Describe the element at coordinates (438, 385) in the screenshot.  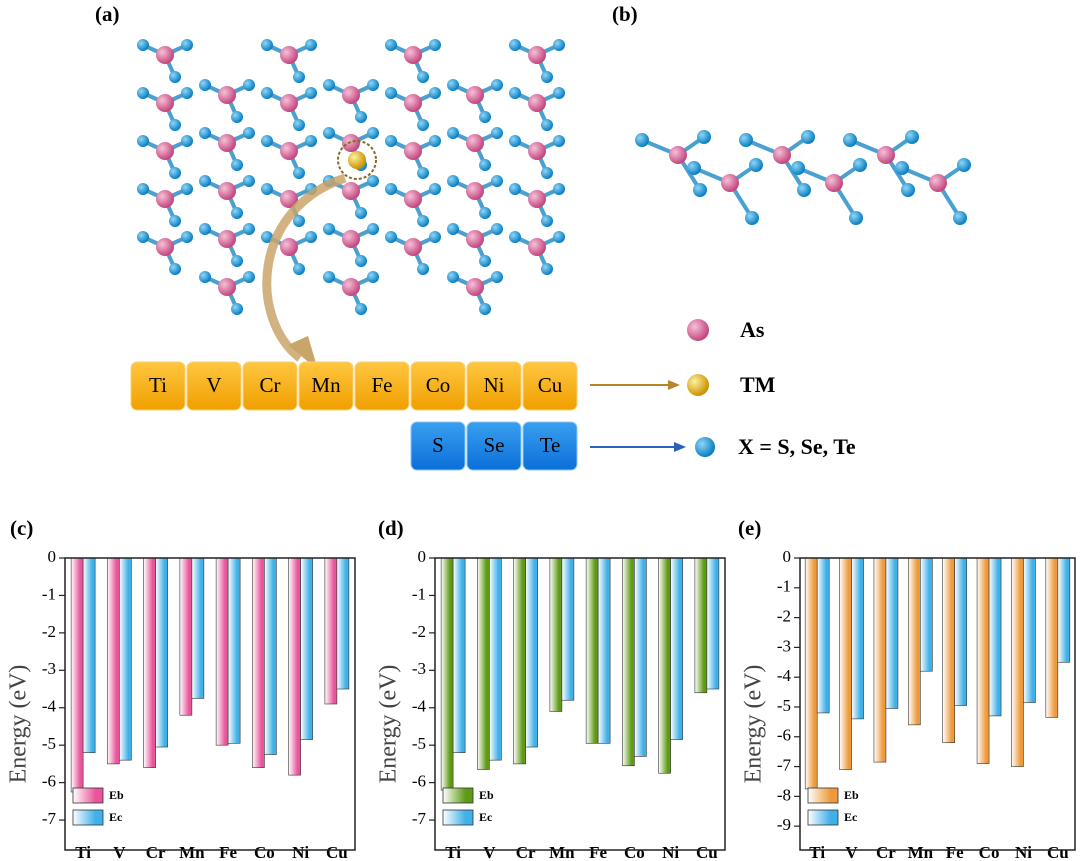
I see `element-label: Co` at that location.